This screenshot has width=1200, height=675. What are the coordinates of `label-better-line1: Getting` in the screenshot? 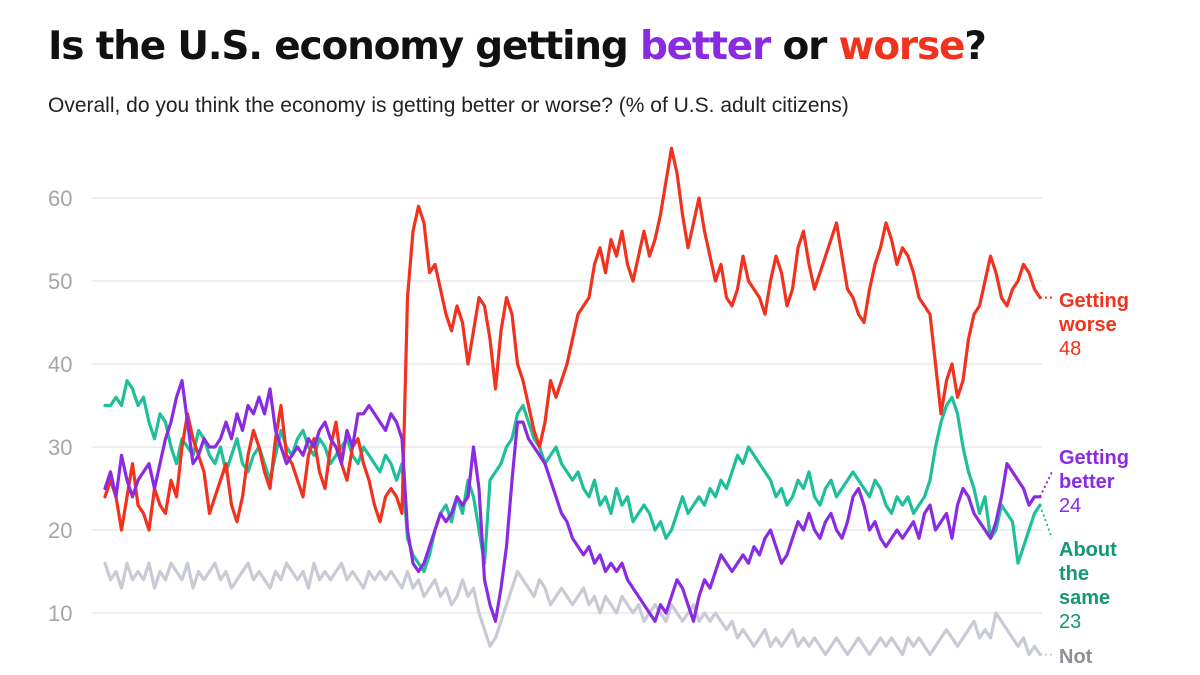 It's located at (1094, 458).